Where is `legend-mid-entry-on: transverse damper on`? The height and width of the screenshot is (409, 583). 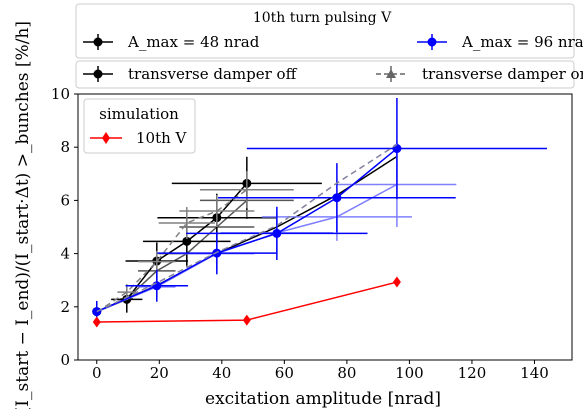
legend-mid-entry-on: transverse damper on is located at coordinates (479, 74).